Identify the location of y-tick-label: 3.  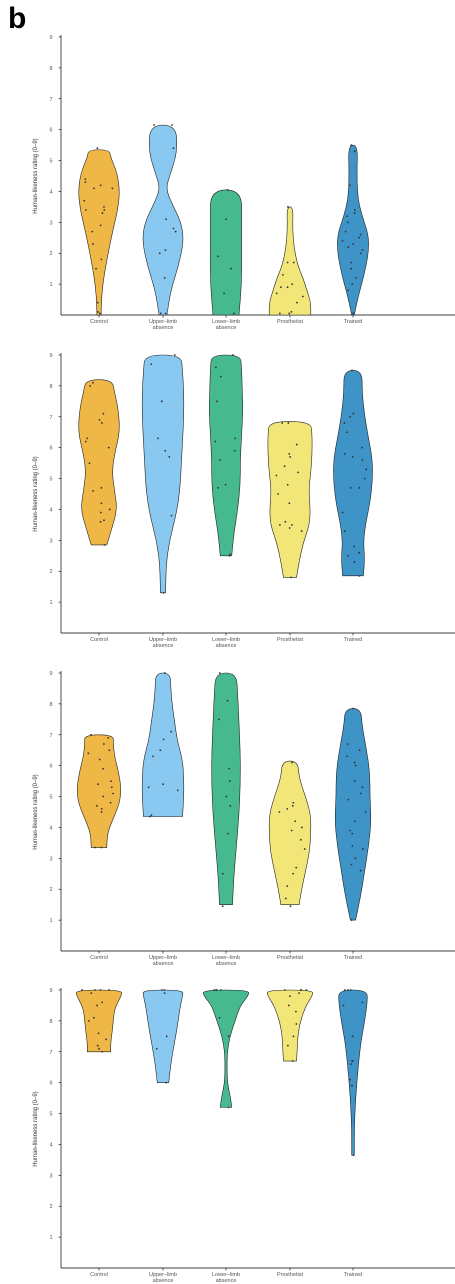
(50, 859).